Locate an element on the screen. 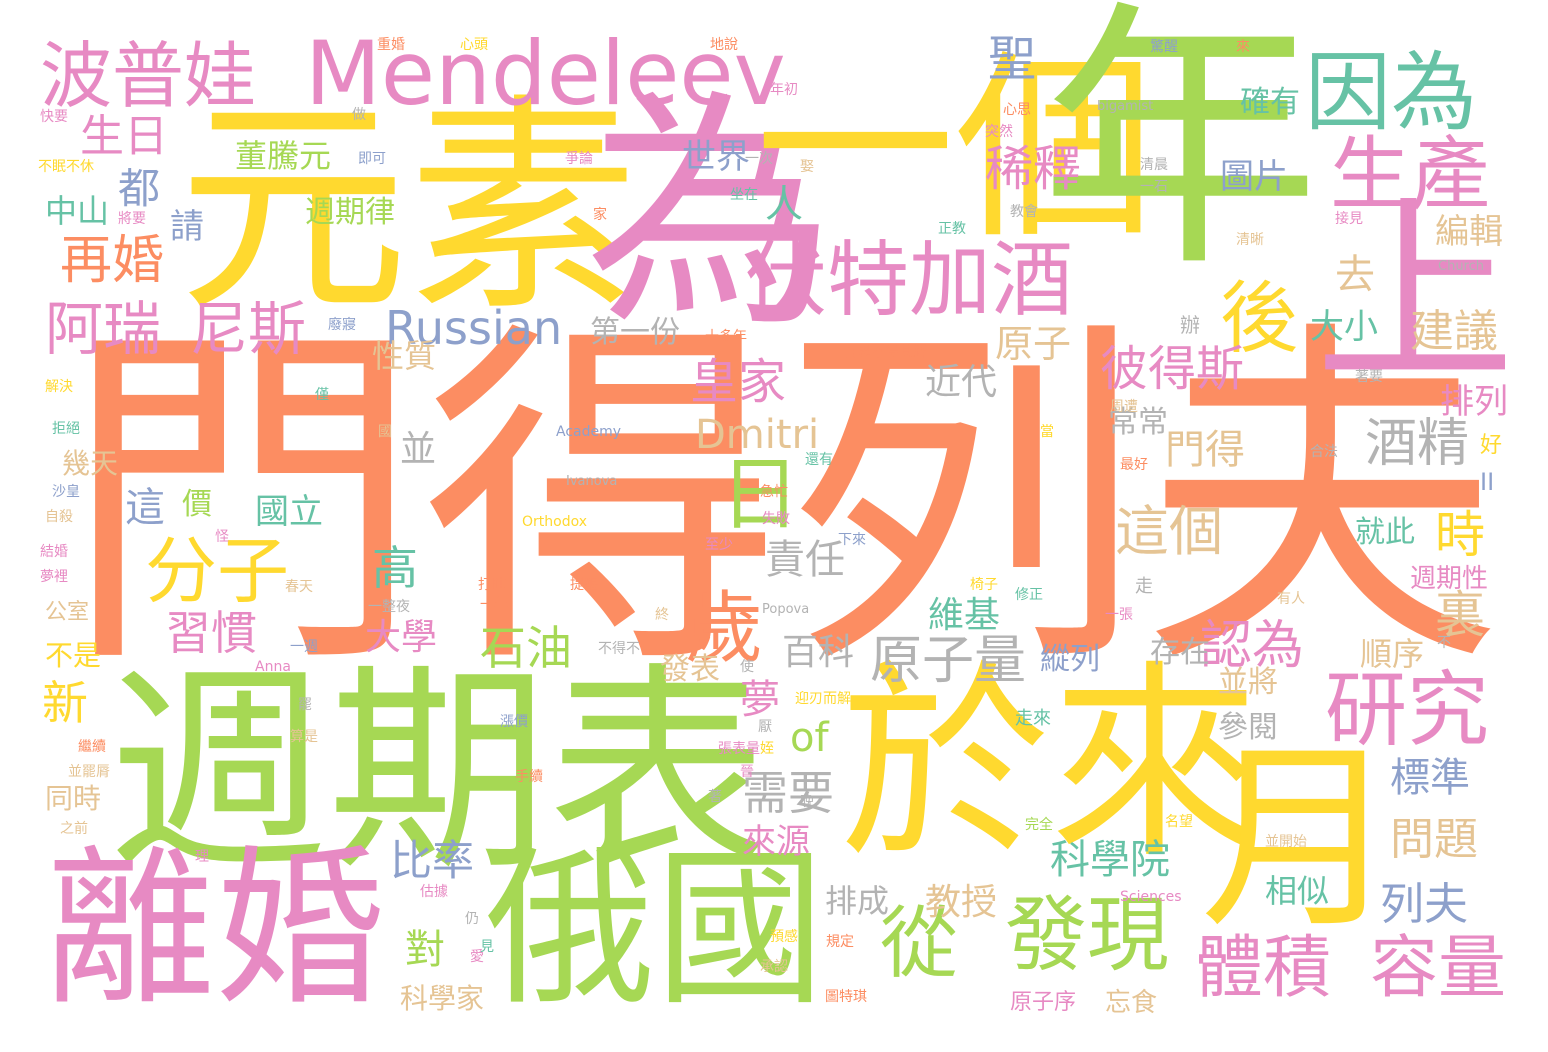 The image size is (1548, 1052). word: bigamist is located at coordinates (1125, 106).